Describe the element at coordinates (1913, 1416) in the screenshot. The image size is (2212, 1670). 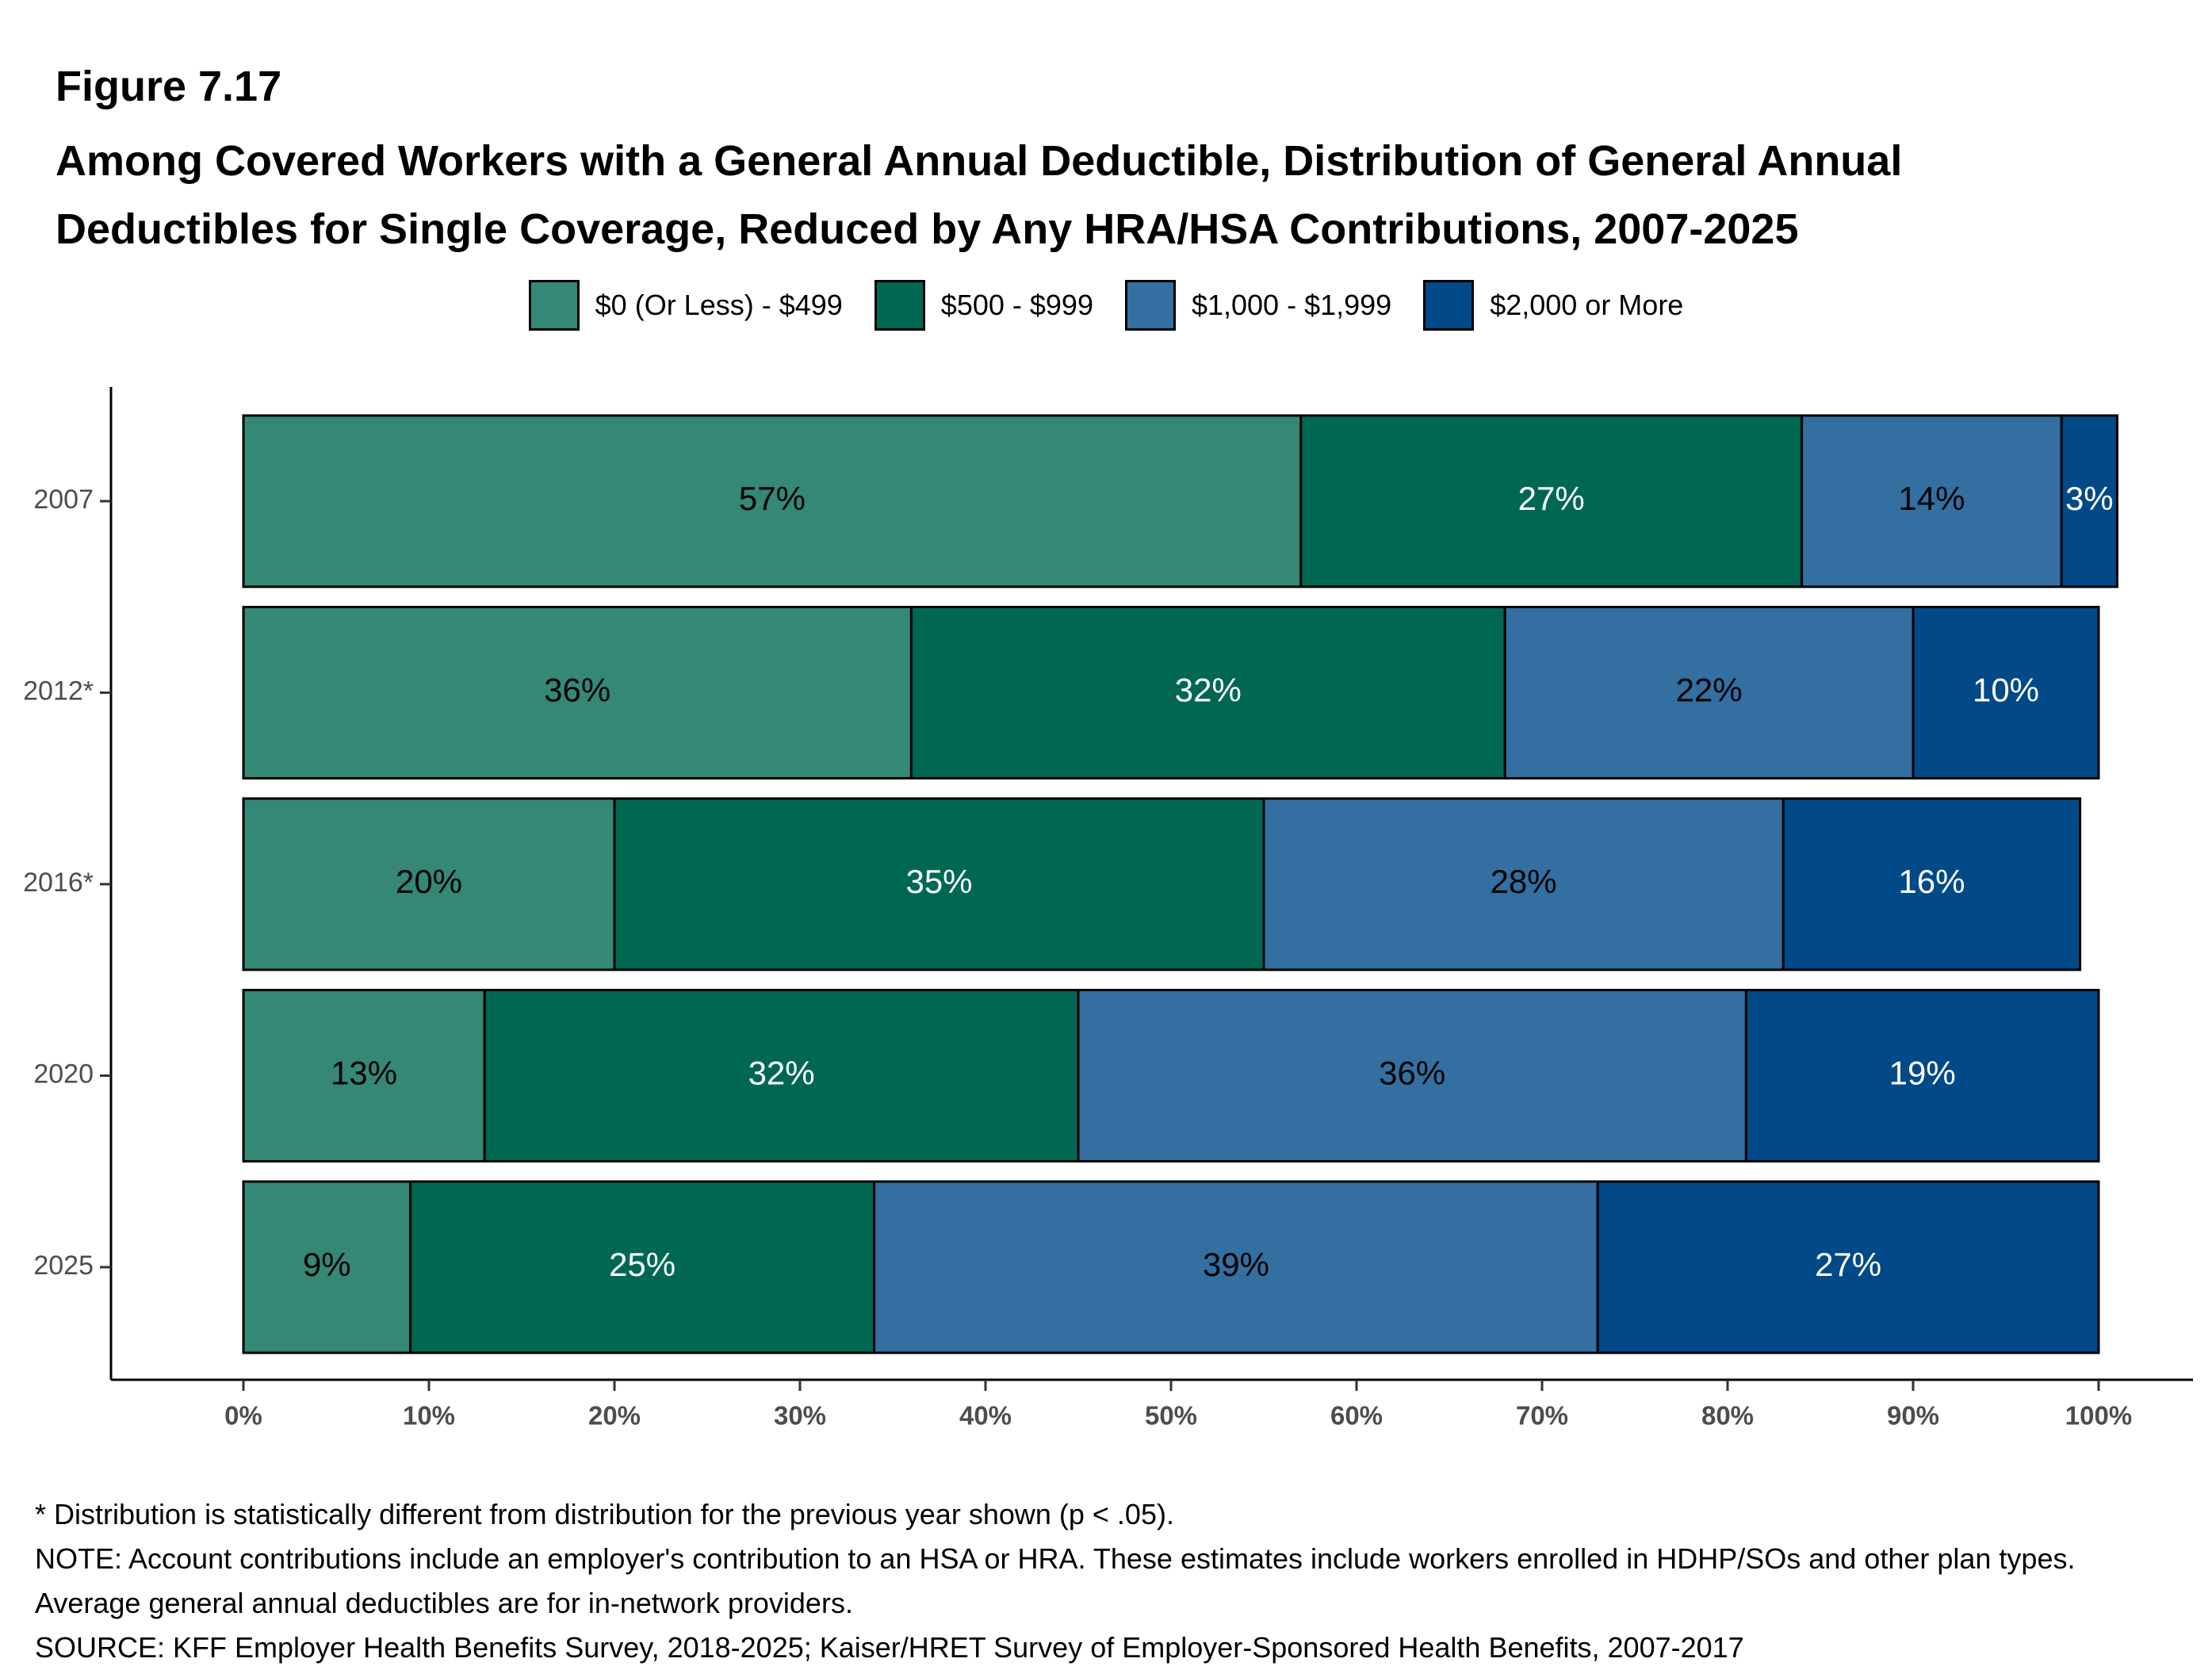
I see `x-tick-label: 90%` at that location.